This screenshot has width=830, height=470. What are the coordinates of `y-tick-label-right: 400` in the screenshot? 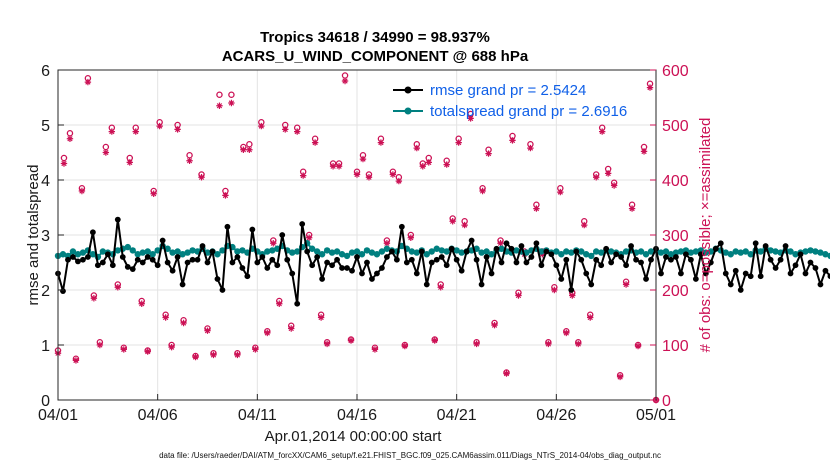 It's located at (675, 181).